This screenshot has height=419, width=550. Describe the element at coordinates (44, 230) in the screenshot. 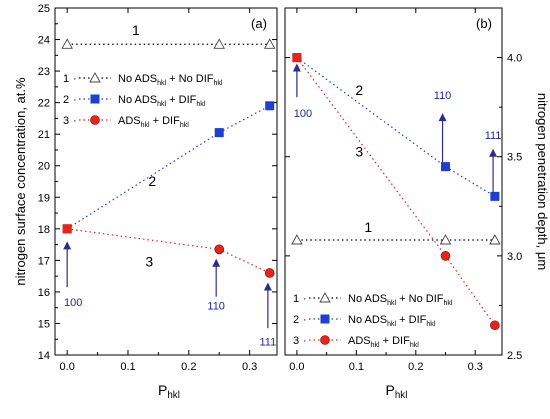

I see `y-tick-label: 18` at that location.